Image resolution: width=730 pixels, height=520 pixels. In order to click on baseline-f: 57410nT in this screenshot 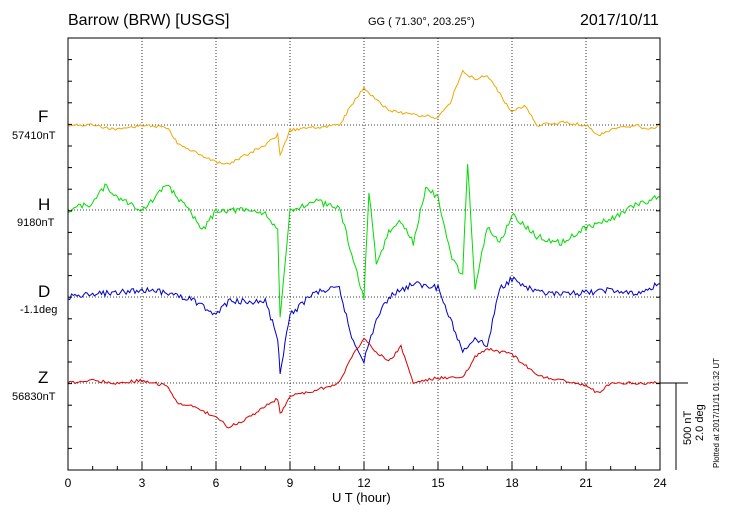, I will do `click(34, 136)`.